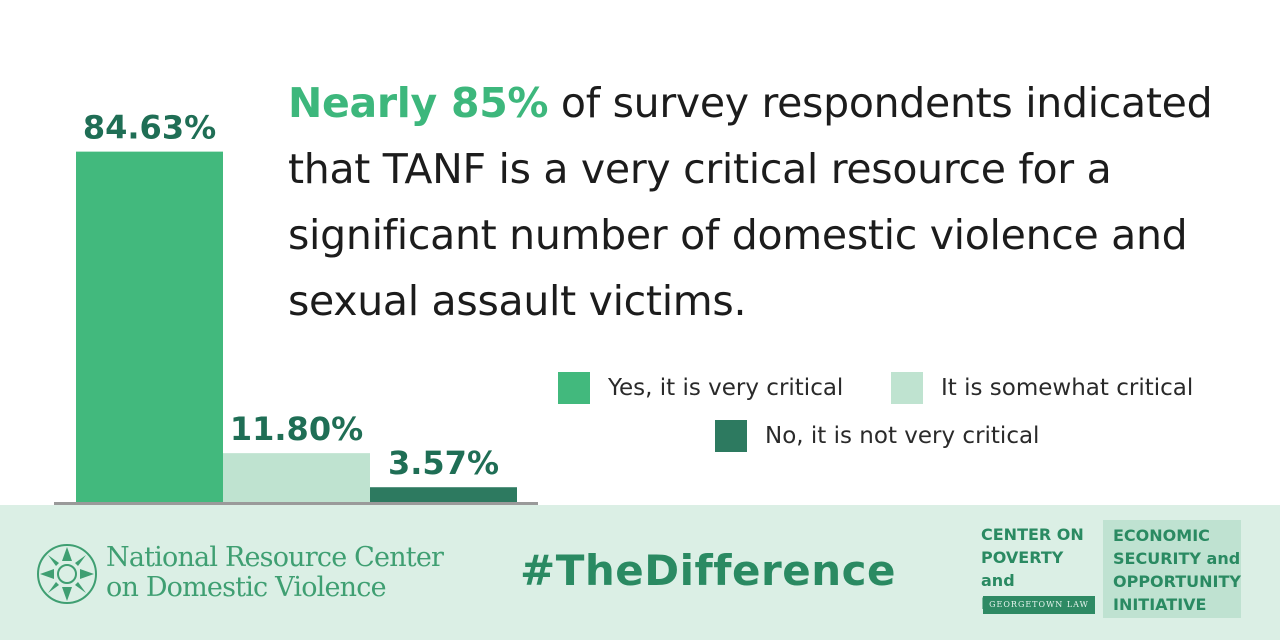 The image size is (1280, 640). What do you see at coordinates (67, 574) in the screenshot?
I see `nrc-logo-icon` at bounding box center [67, 574].